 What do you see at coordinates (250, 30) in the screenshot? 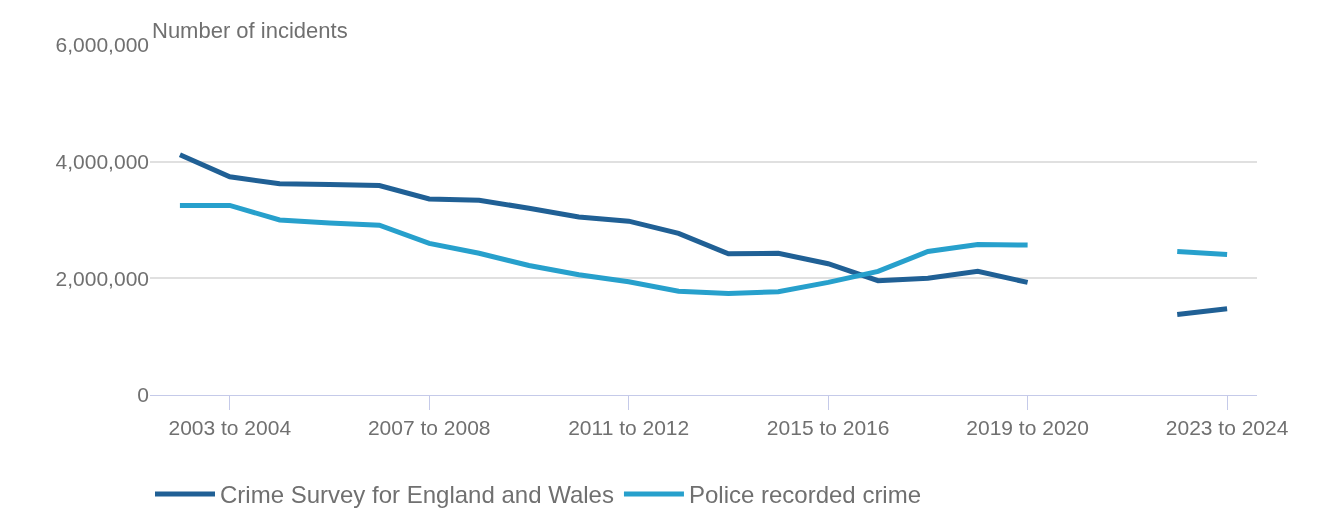
I see `y-axis-title: Number of incidents` at bounding box center [250, 30].